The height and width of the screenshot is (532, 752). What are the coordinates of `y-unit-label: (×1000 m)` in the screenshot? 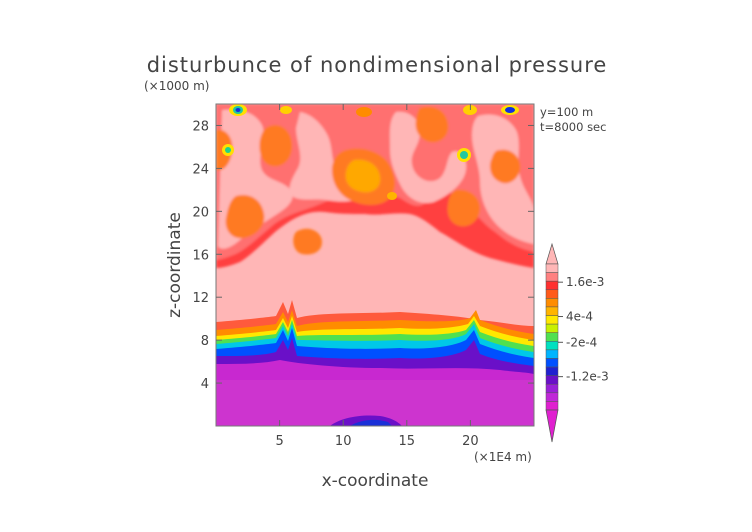 It's located at (176, 86).